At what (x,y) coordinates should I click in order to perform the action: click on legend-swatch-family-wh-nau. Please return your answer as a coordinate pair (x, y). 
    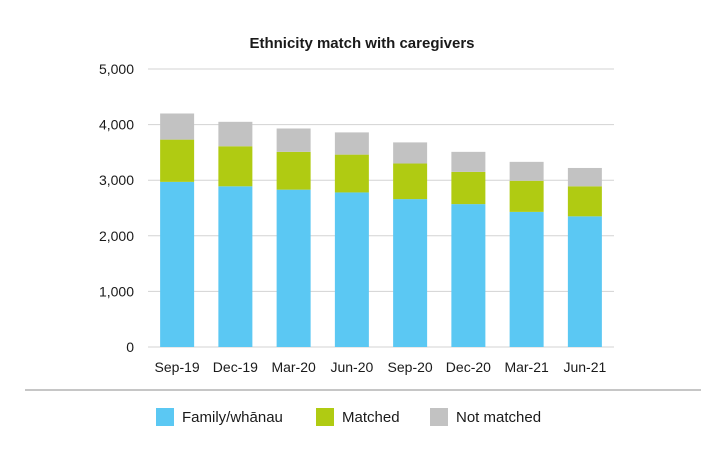
    Looking at the image, I should click on (165, 417).